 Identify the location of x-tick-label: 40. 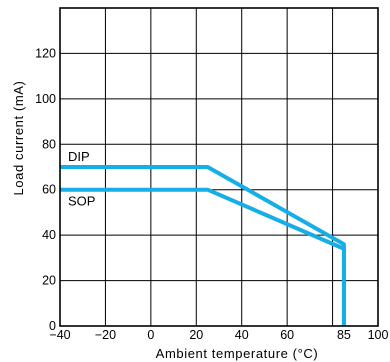
(242, 335).